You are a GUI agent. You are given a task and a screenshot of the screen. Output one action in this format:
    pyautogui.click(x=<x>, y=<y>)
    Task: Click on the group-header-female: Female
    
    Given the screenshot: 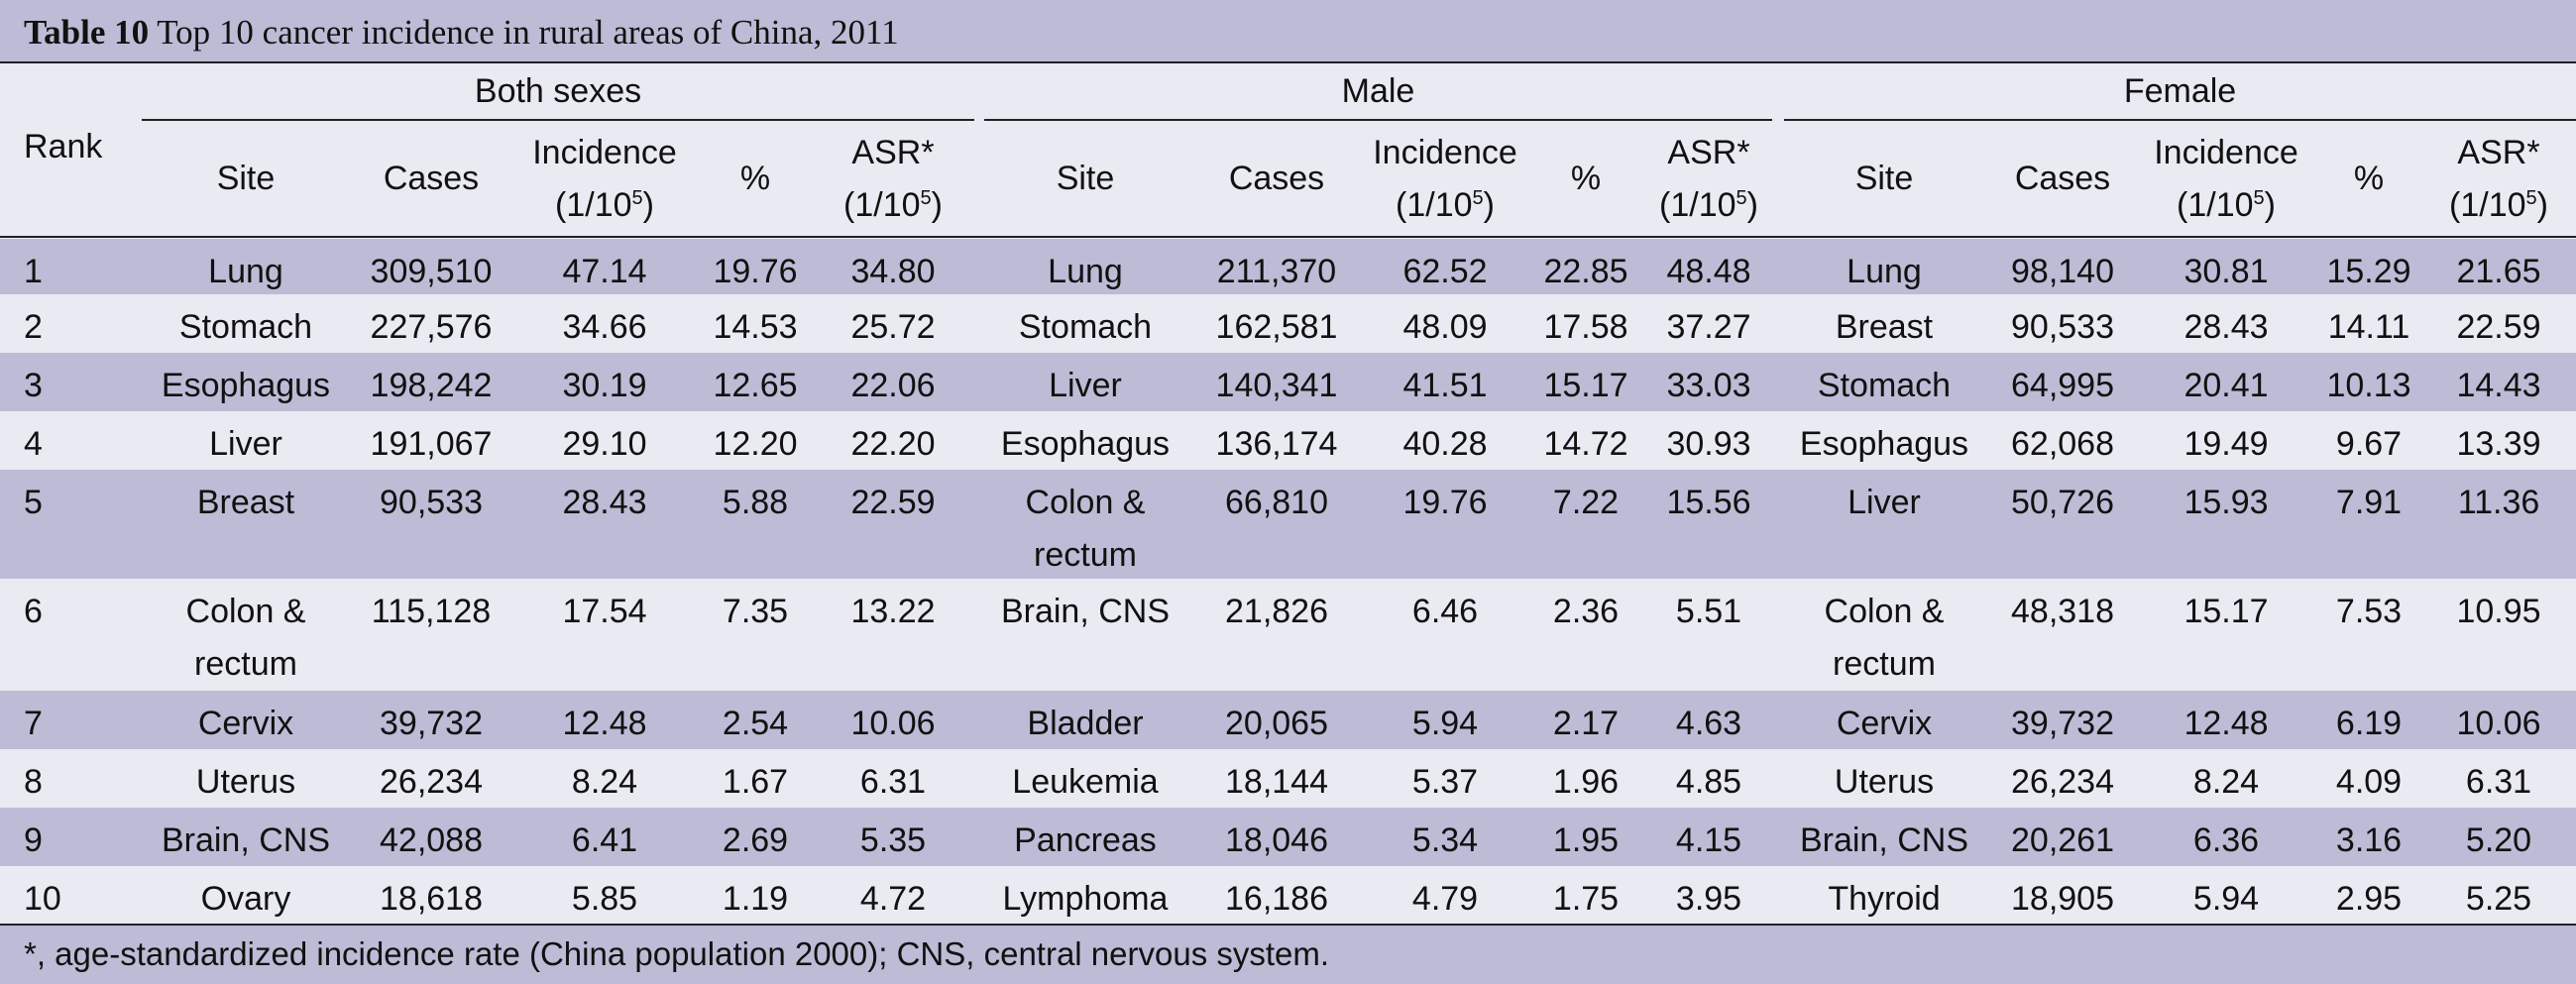 What is the action you would take?
    pyautogui.click(x=2180, y=91)
    